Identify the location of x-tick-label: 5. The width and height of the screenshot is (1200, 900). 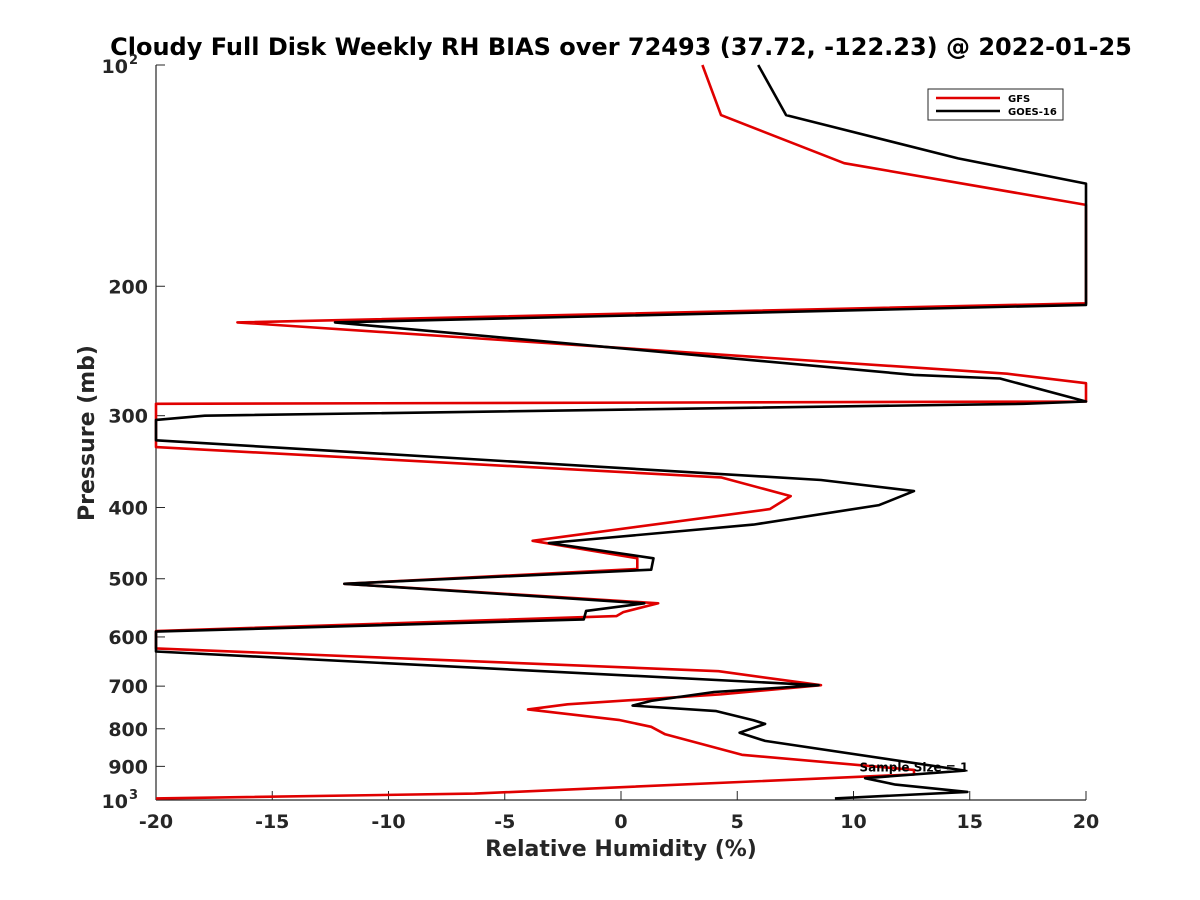
(737, 822).